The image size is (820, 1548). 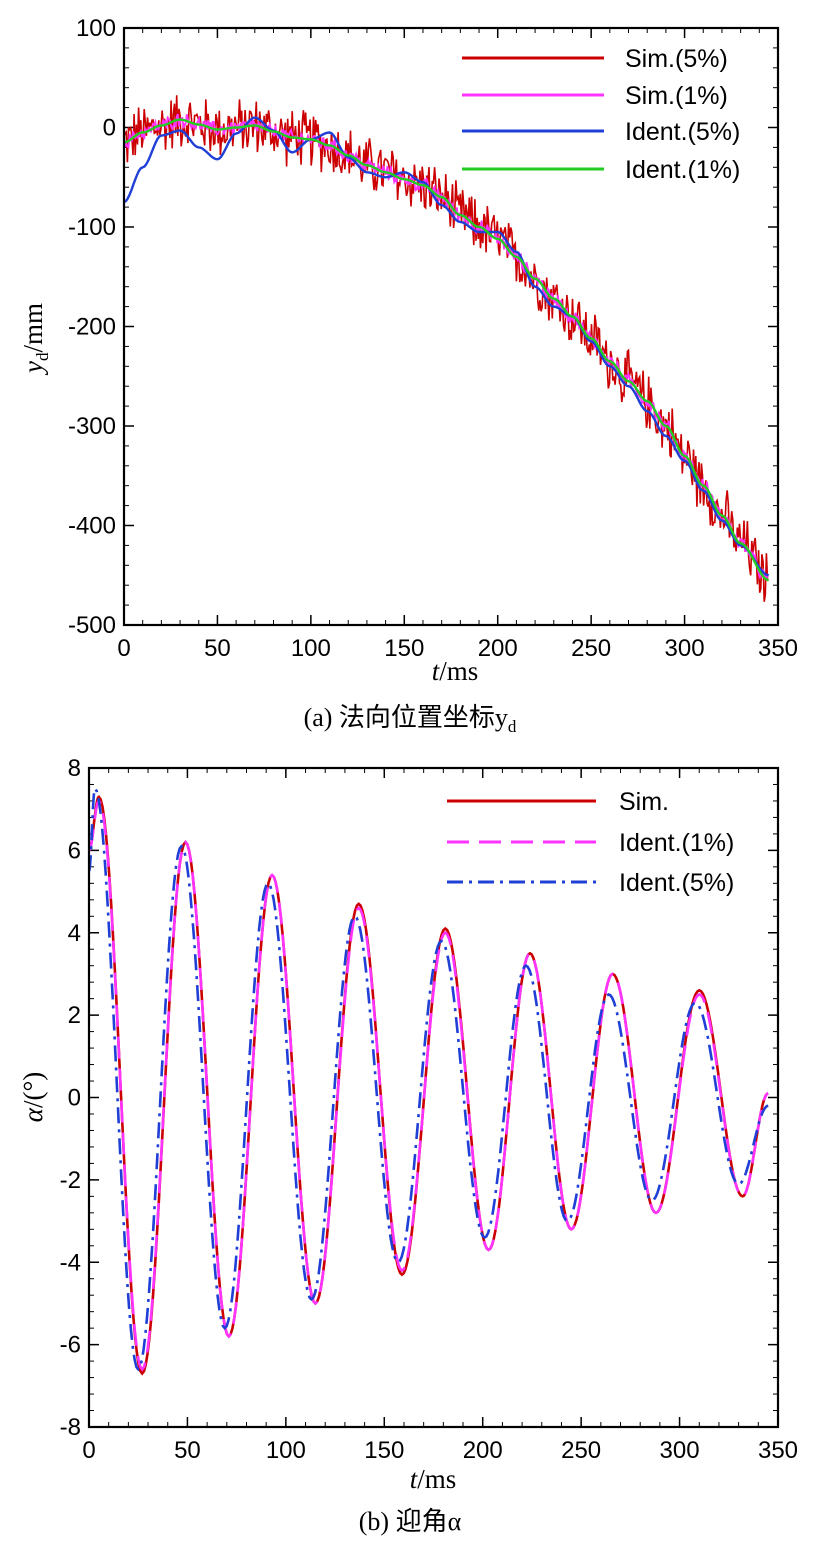 What do you see at coordinates (483, 1450) in the screenshot?
I see `b-x-tick-label: 200` at bounding box center [483, 1450].